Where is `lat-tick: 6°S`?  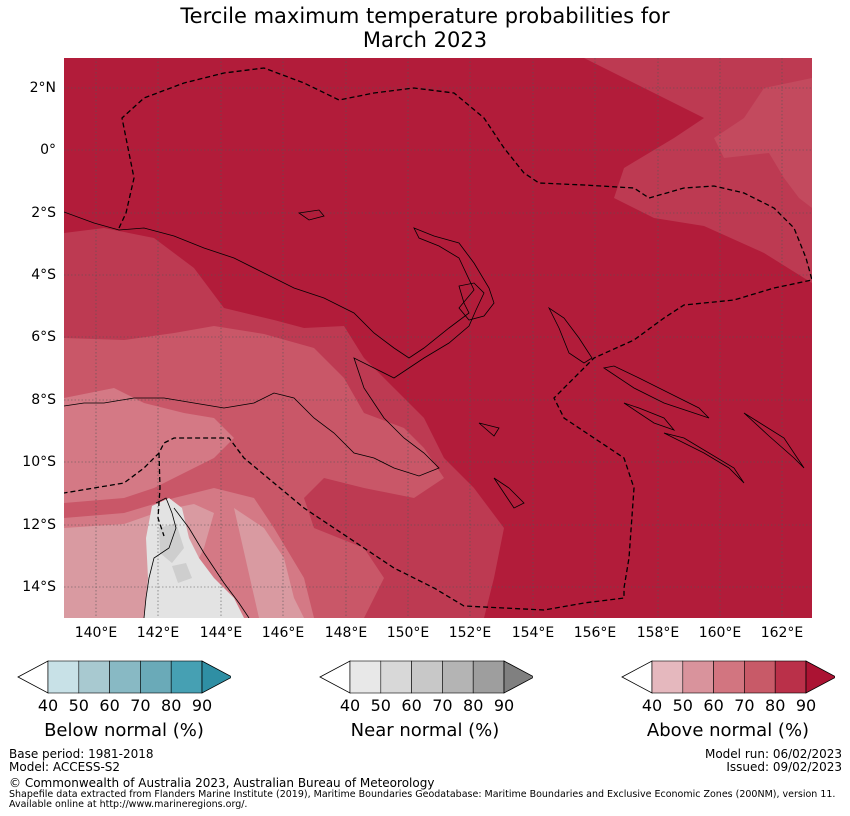 lat-tick: 6°S is located at coordinates (43, 337).